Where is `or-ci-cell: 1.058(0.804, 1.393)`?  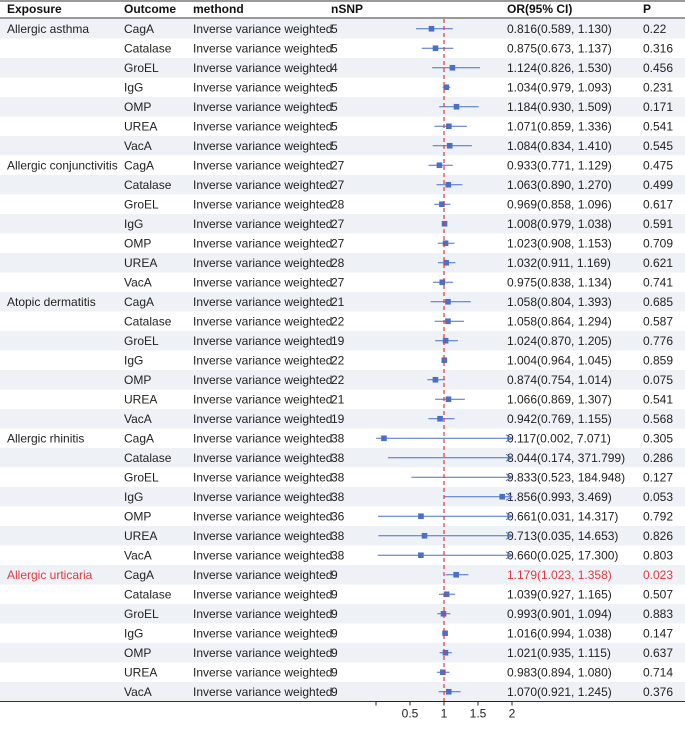 or-ci-cell: 1.058(0.804, 1.393) is located at coordinates (559, 302).